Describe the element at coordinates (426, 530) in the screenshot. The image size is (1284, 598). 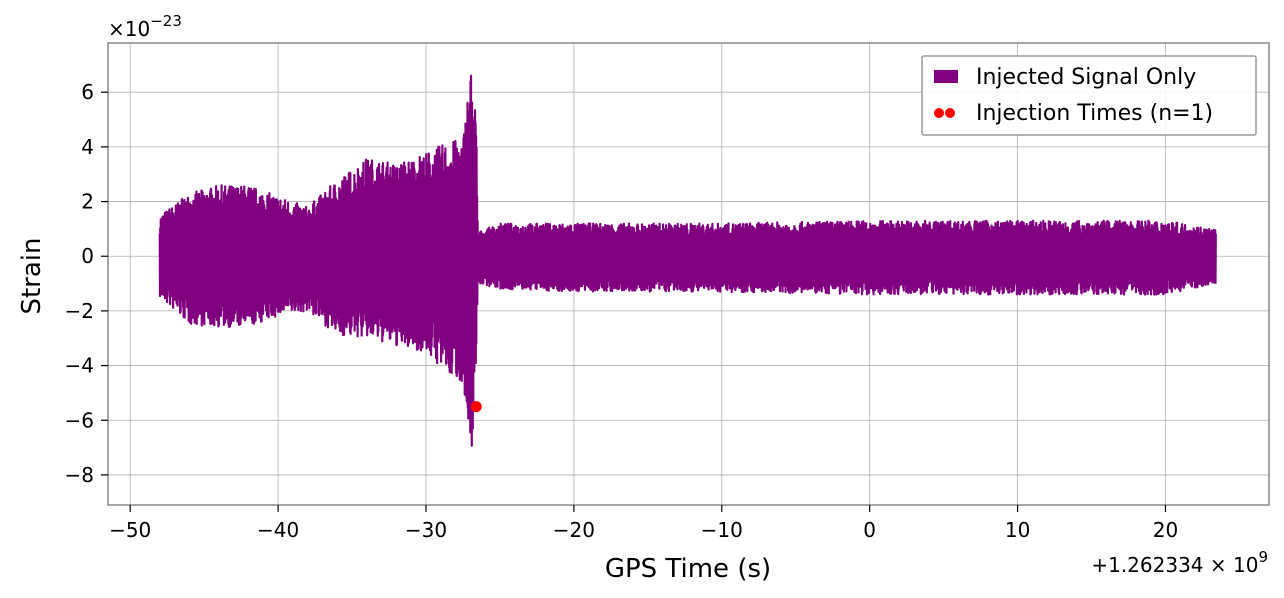
I see `x-tick-label: −30` at that location.